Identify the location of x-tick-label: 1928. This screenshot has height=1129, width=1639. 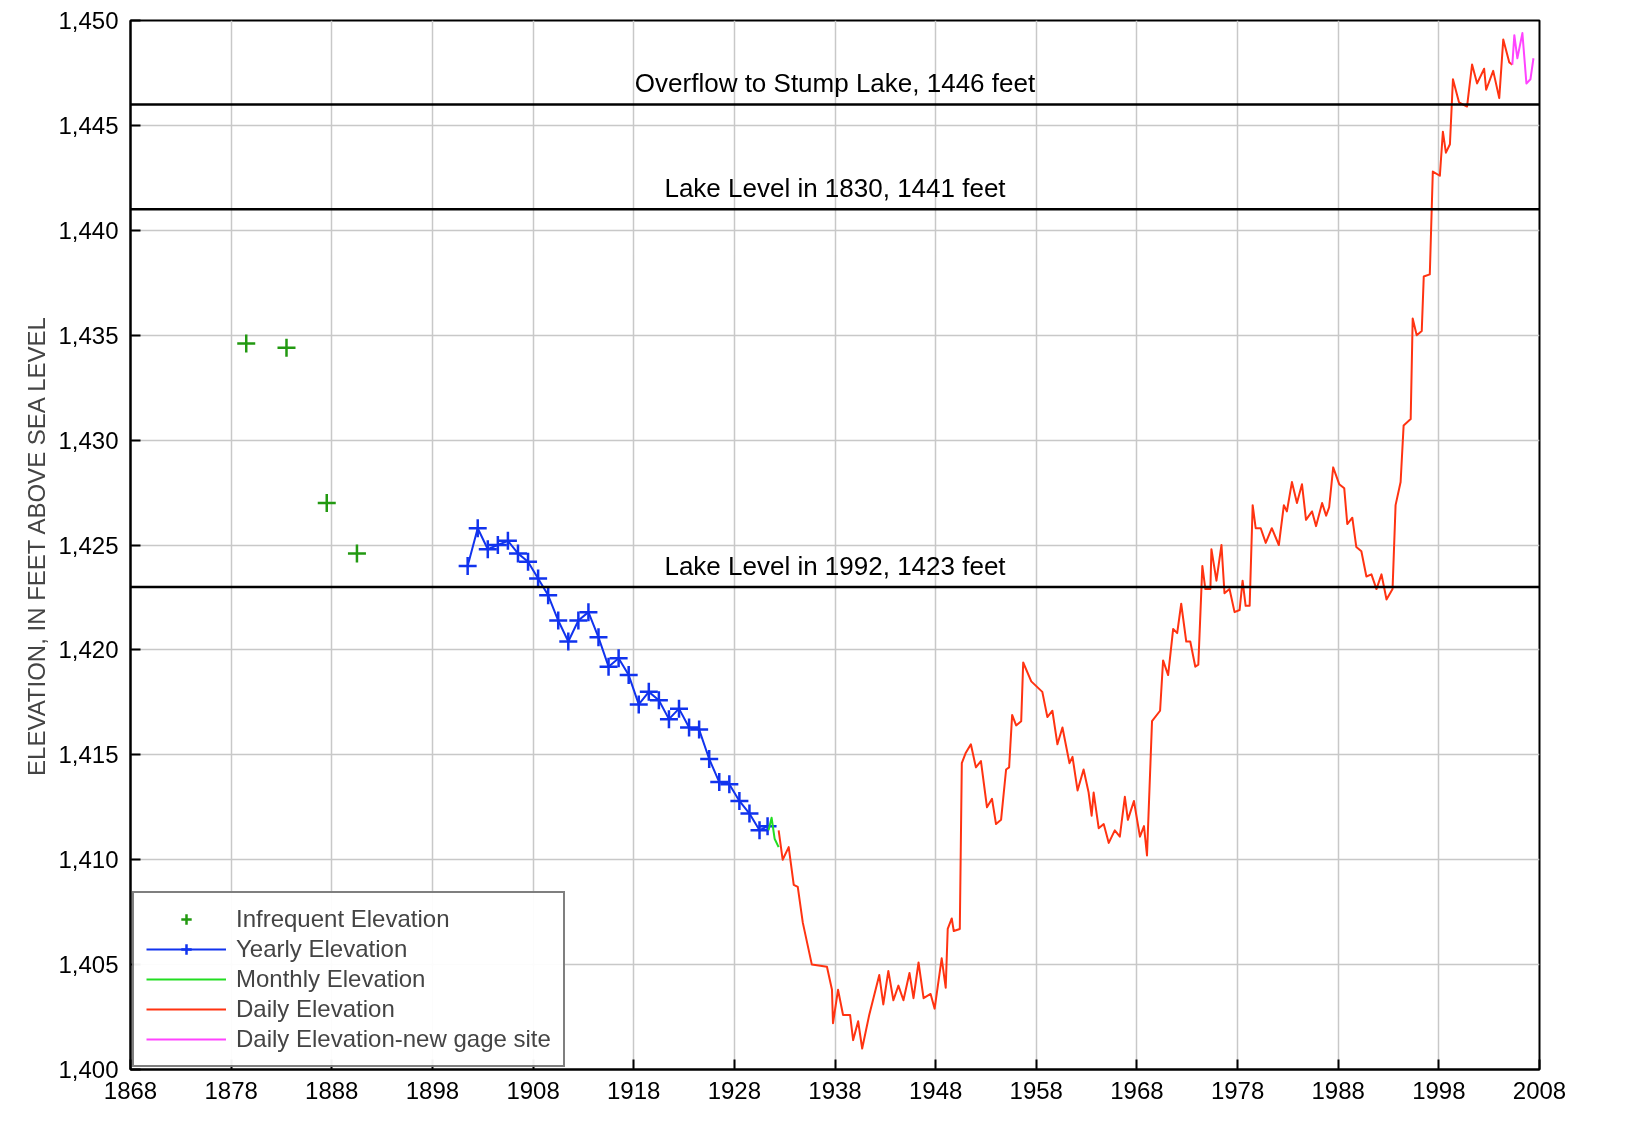
(734, 1090).